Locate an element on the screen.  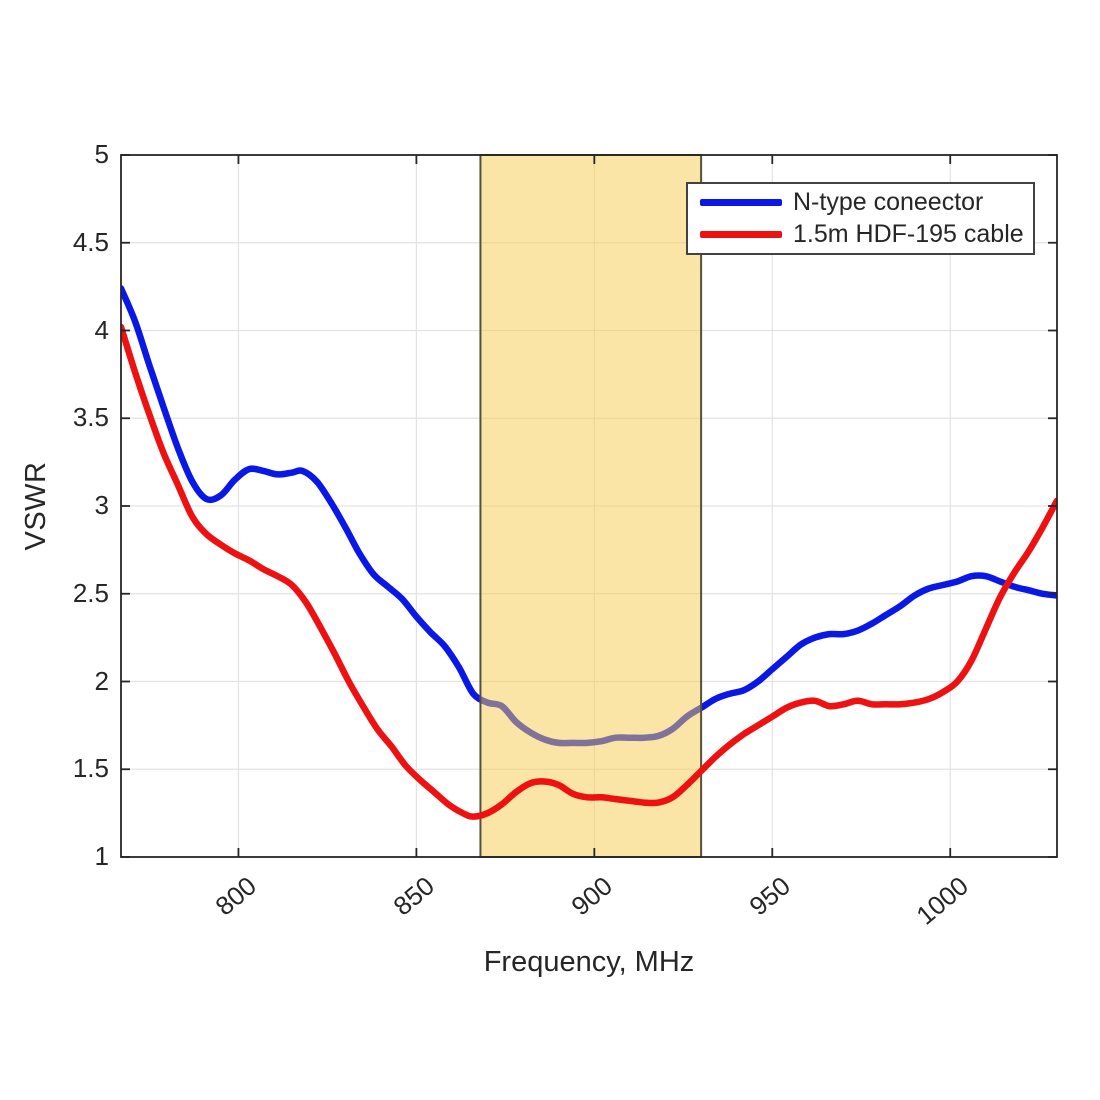
legend-label-cable: 1.5m HDF-195 cable is located at coordinates (908, 234).